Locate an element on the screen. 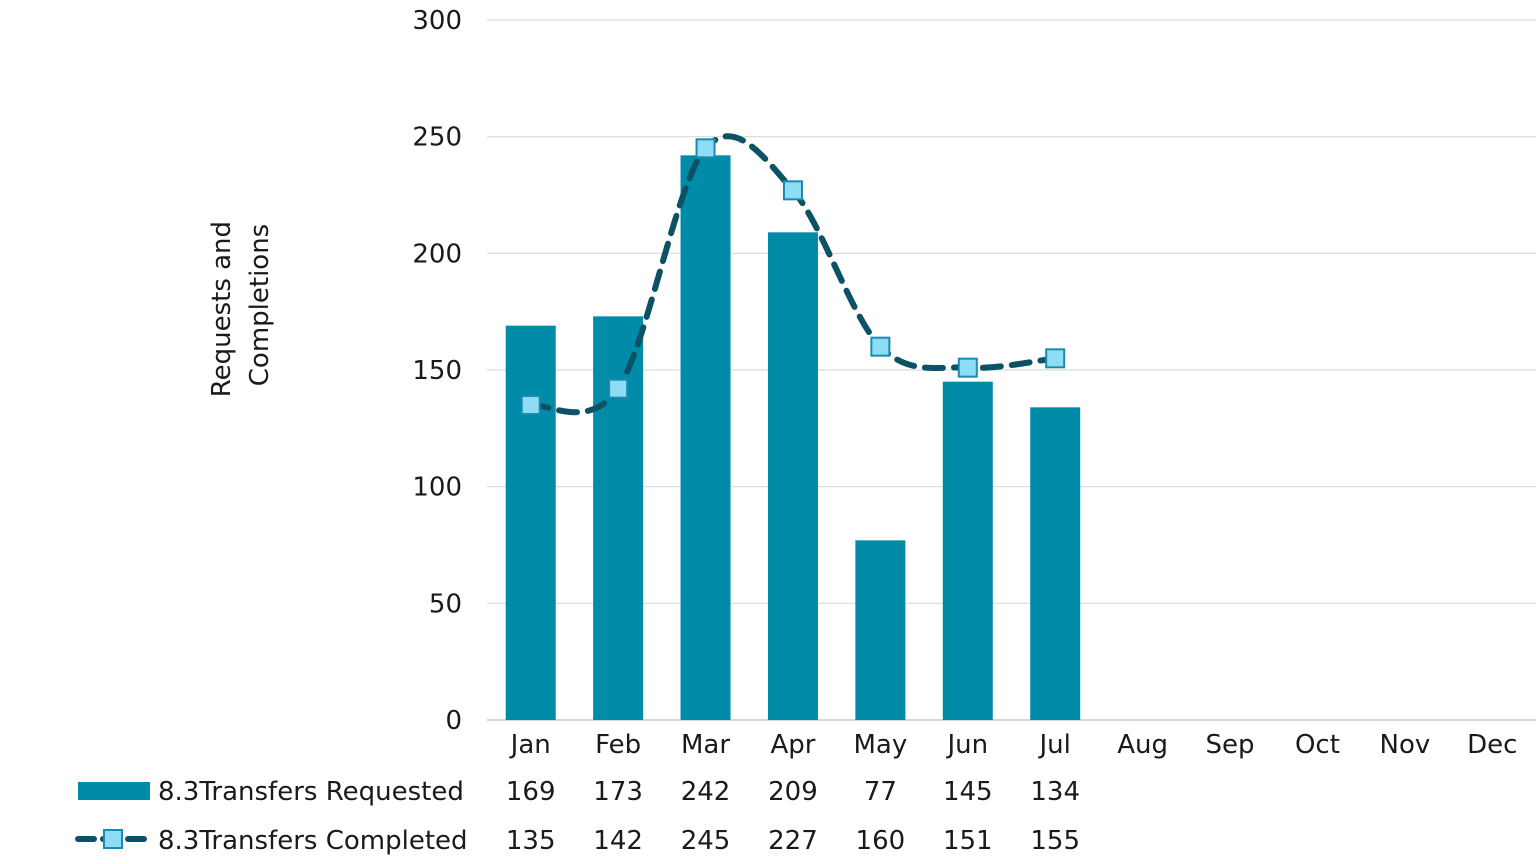  legend-swatch-completed is located at coordinates (114, 839).